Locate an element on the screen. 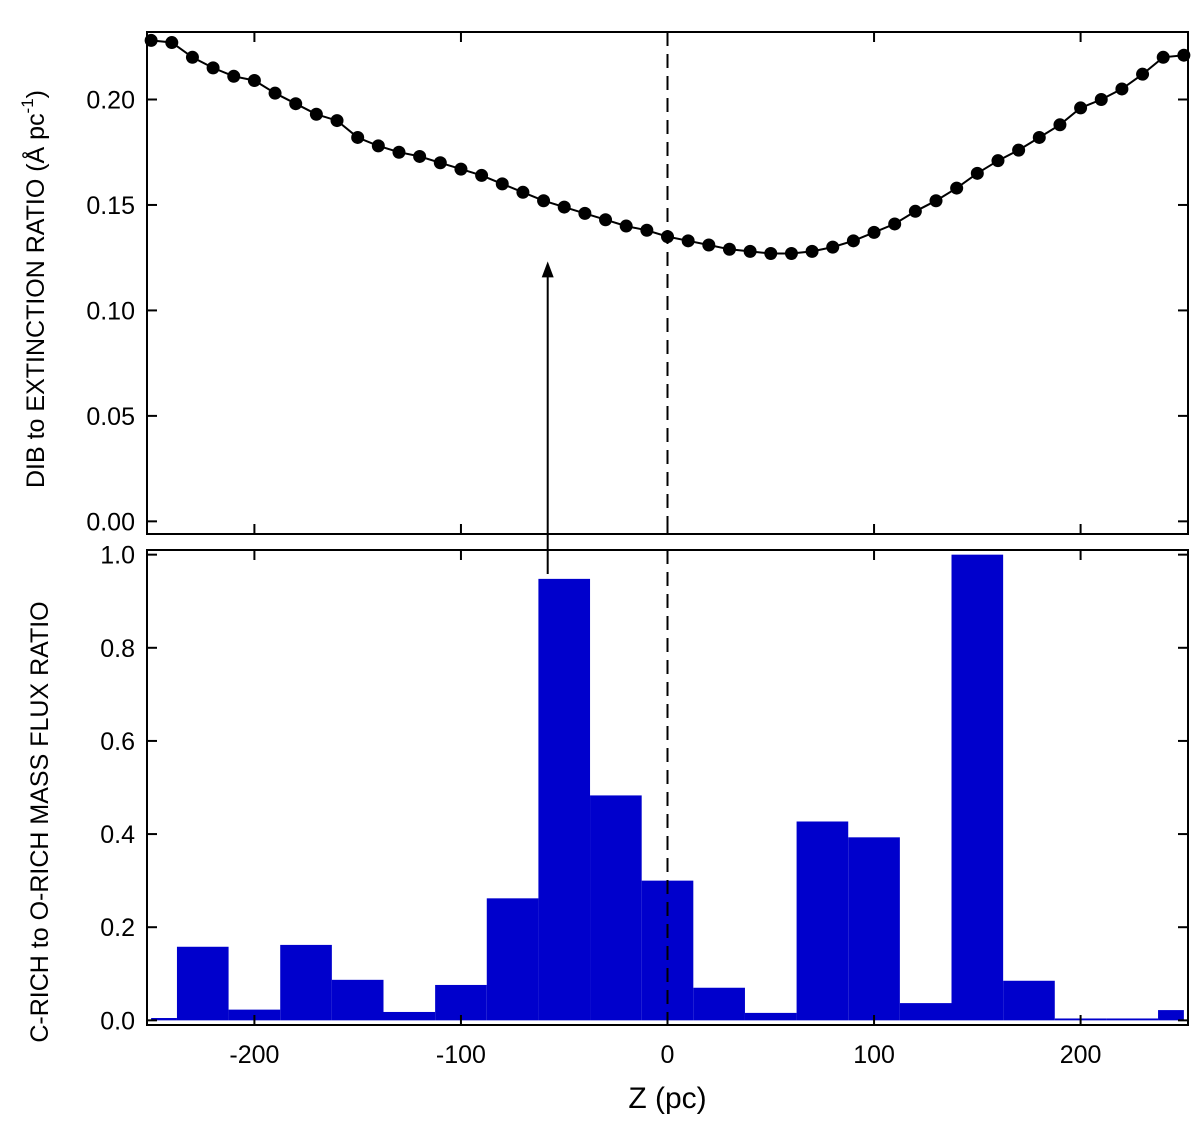 This screenshot has width=1200, height=1122. bottom-x-tick-label: -100 is located at coordinates (461, 1055).